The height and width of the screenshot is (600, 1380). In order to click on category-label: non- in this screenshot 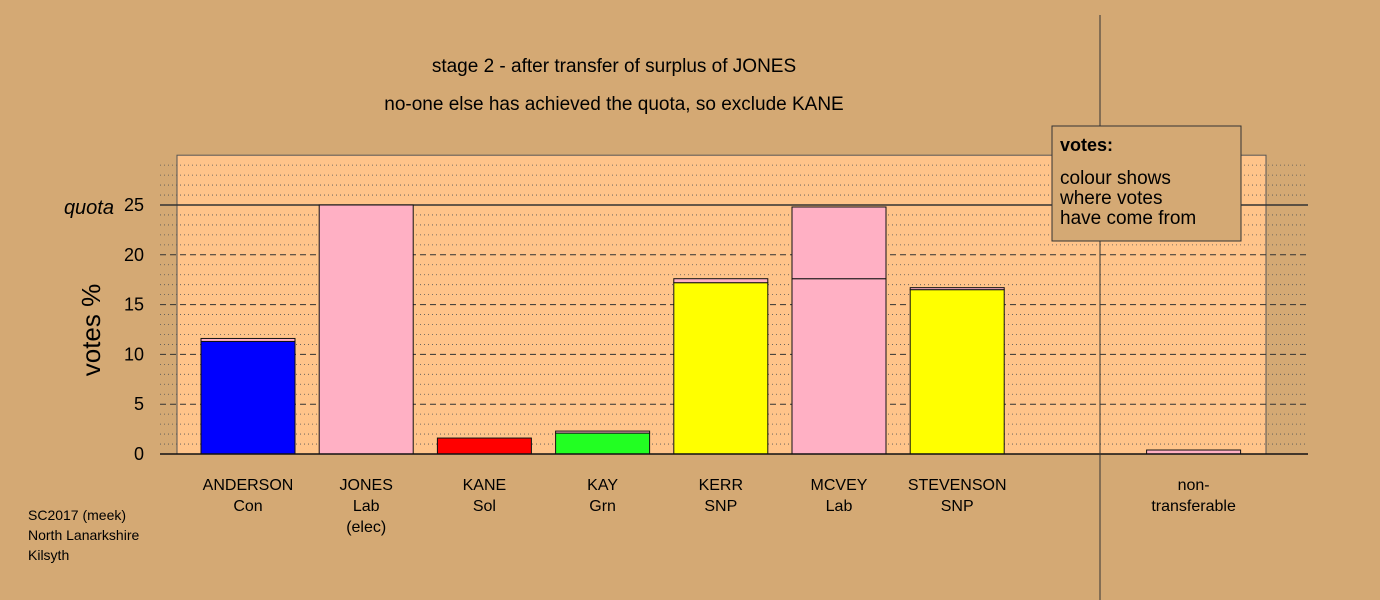, I will do `click(1194, 485)`.